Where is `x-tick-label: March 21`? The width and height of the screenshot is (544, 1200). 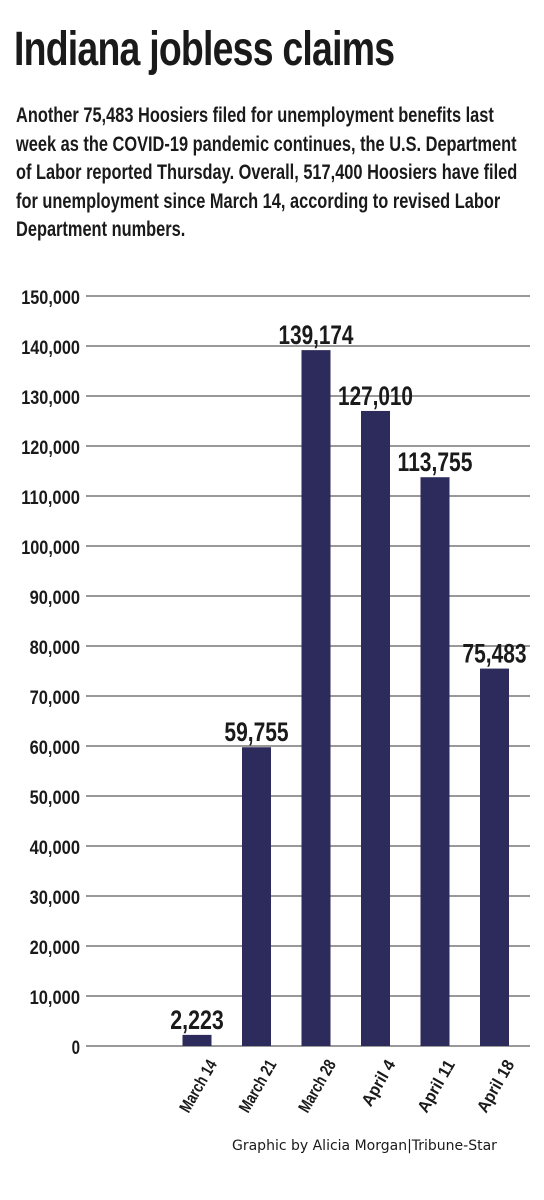
x-tick-label: March 21 is located at coordinates (257, 1086).